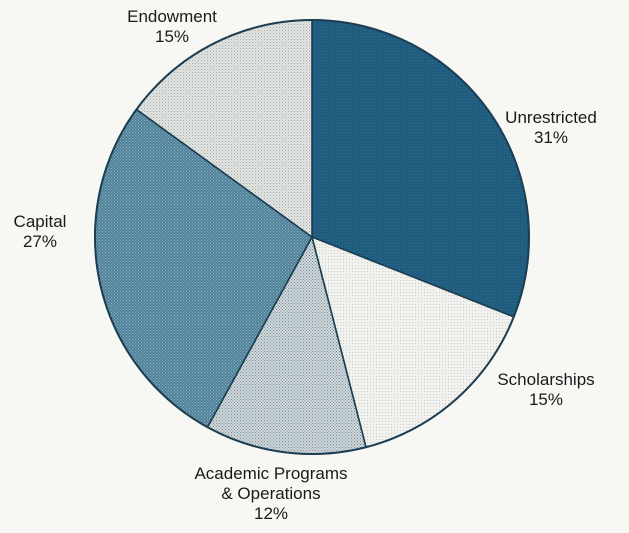 The width and height of the screenshot is (629, 533). Describe the element at coordinates (40, 221) in the screenshot. I see `pie-label-name: Capital` at that location.